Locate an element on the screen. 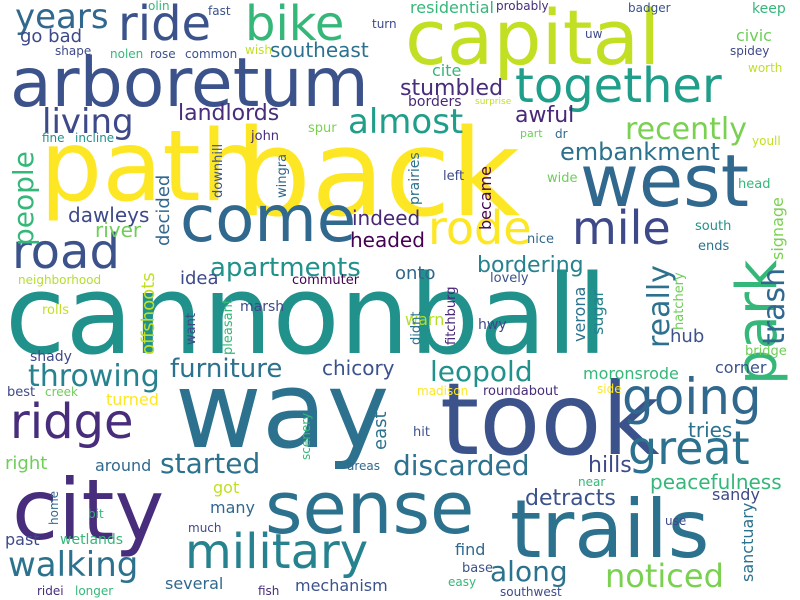 Image resolution: width=800 pixels, height=600 pixels. word-rode: rode is located at coordinates (480, 228).